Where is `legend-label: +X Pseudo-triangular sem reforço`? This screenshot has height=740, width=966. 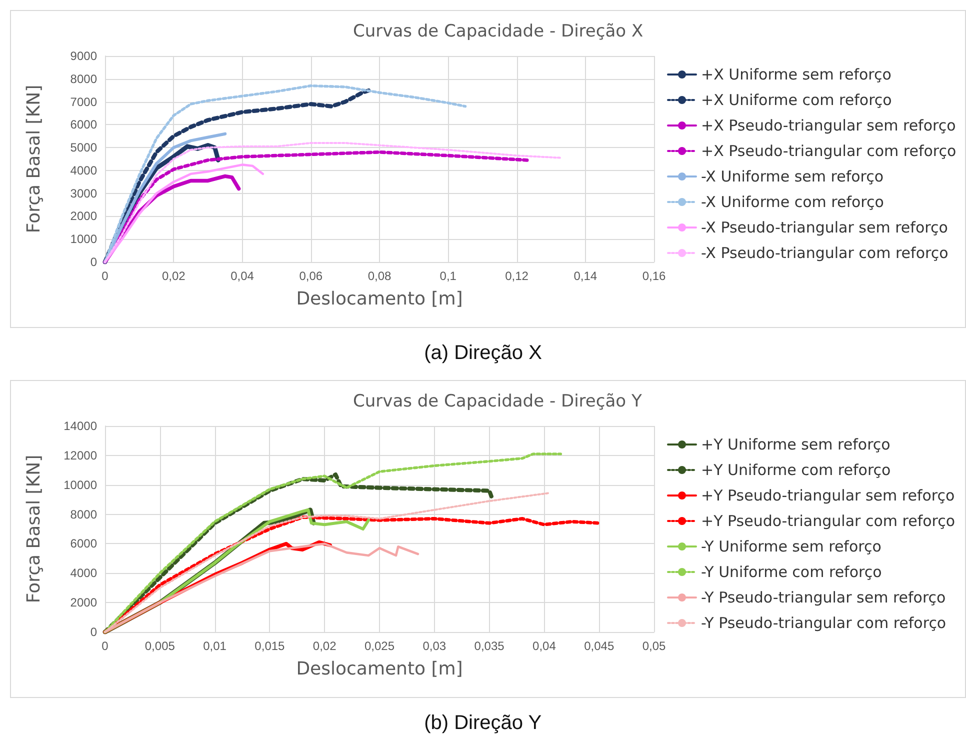
legend-label: +X Pseudo-triangular sem reforço is located at coordinates (828, 125).